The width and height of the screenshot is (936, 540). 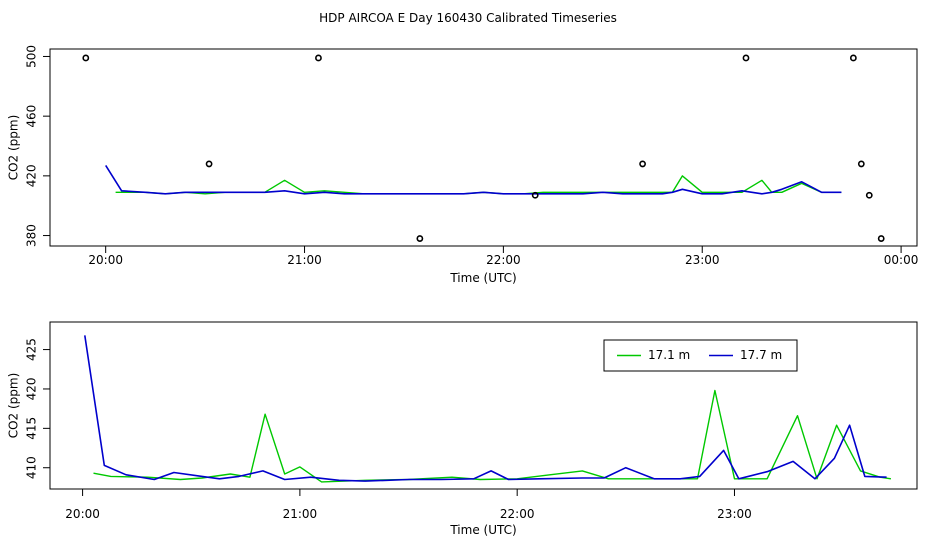 I want to click on y-tick-label: 380, so click(x=32, y=235).